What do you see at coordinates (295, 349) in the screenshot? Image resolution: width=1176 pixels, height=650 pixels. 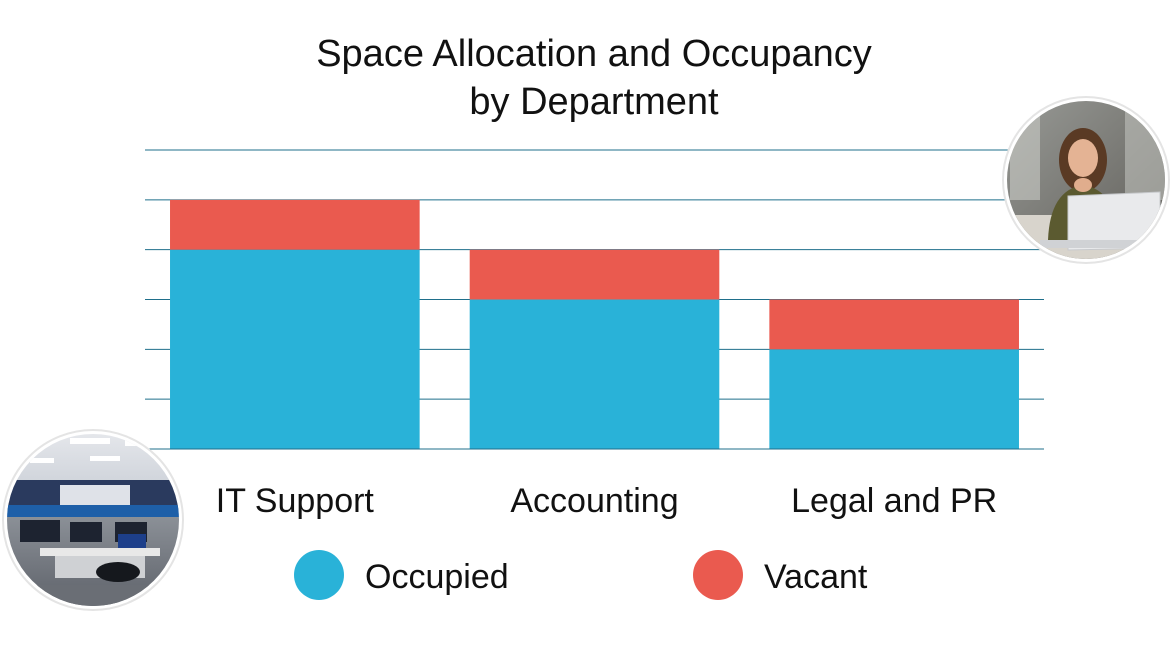 I see `bar-occupied-it-support` at bounding box center [295, 349].